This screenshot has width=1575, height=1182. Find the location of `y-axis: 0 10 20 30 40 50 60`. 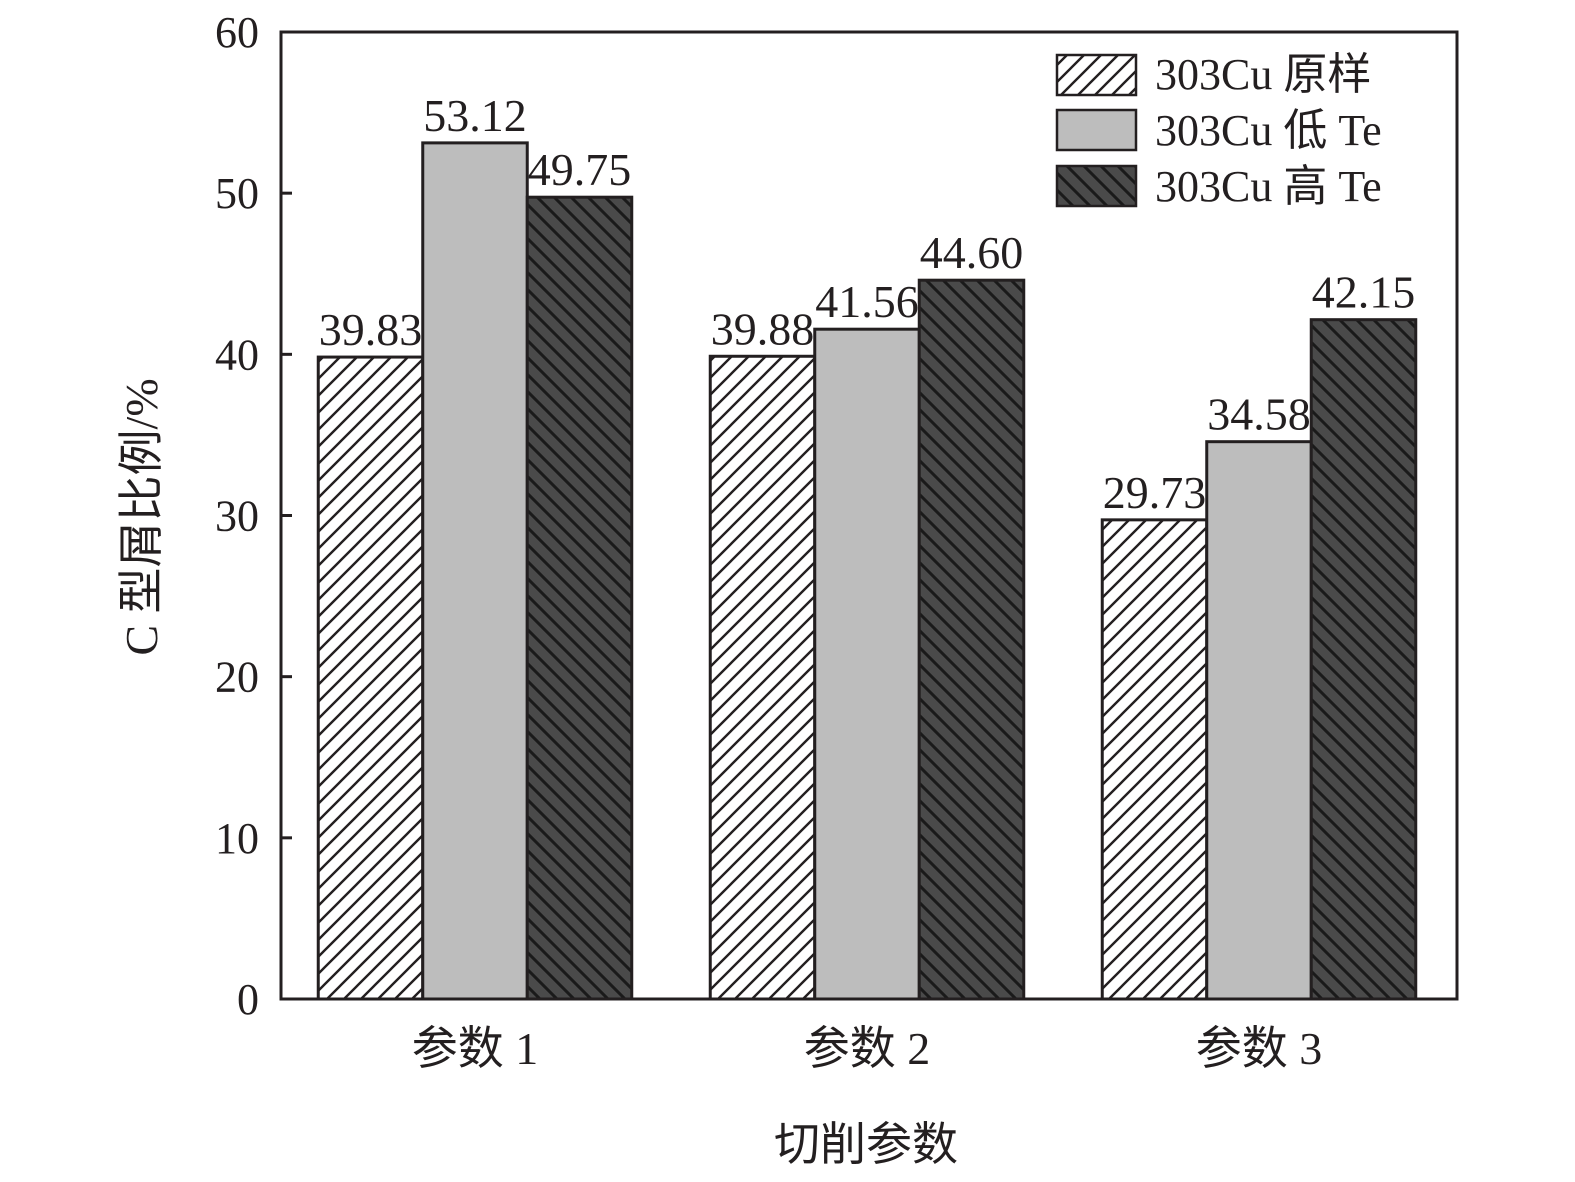

y-axis: 0 10 20 30 40 50 60 is located at coordinates (253, 516).